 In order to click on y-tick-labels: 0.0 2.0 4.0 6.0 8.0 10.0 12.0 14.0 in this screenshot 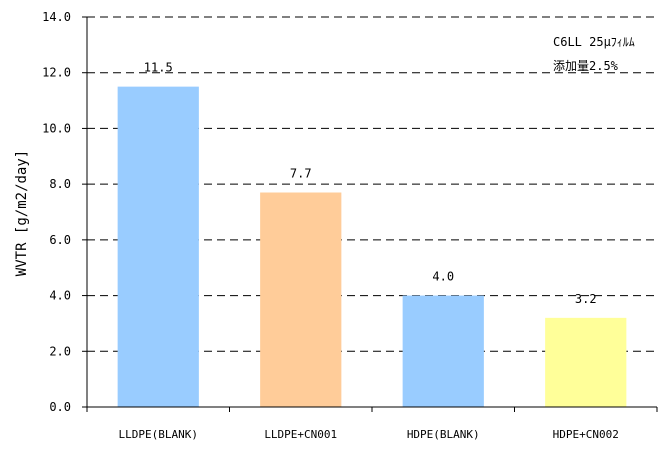, I will do `click(64, 212)`.